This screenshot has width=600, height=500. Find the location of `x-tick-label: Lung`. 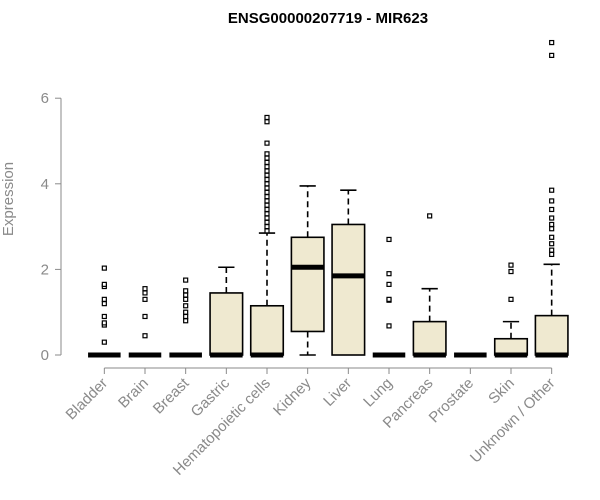

x-tick-label: Lung is located at coordinates (378, 393).